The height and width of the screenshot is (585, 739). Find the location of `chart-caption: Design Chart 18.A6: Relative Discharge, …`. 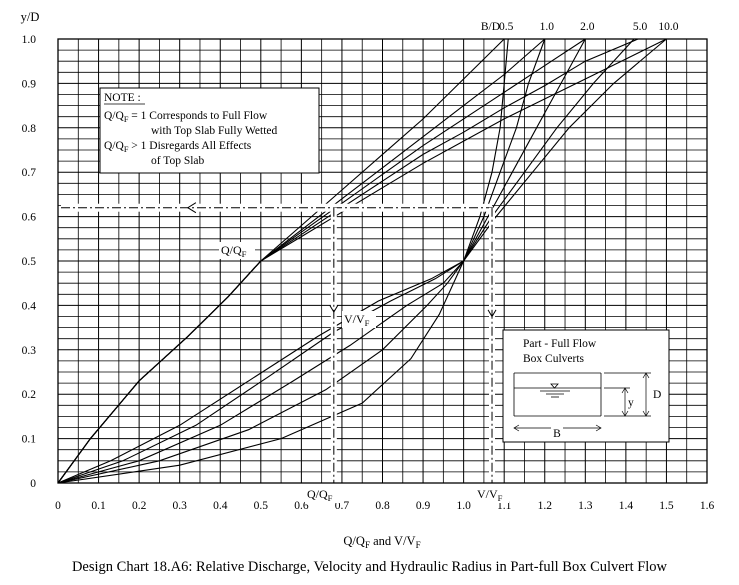

chart-caption: Design Chart 18.A6: Relative Discharge, … is located at coordinates (369, 567).